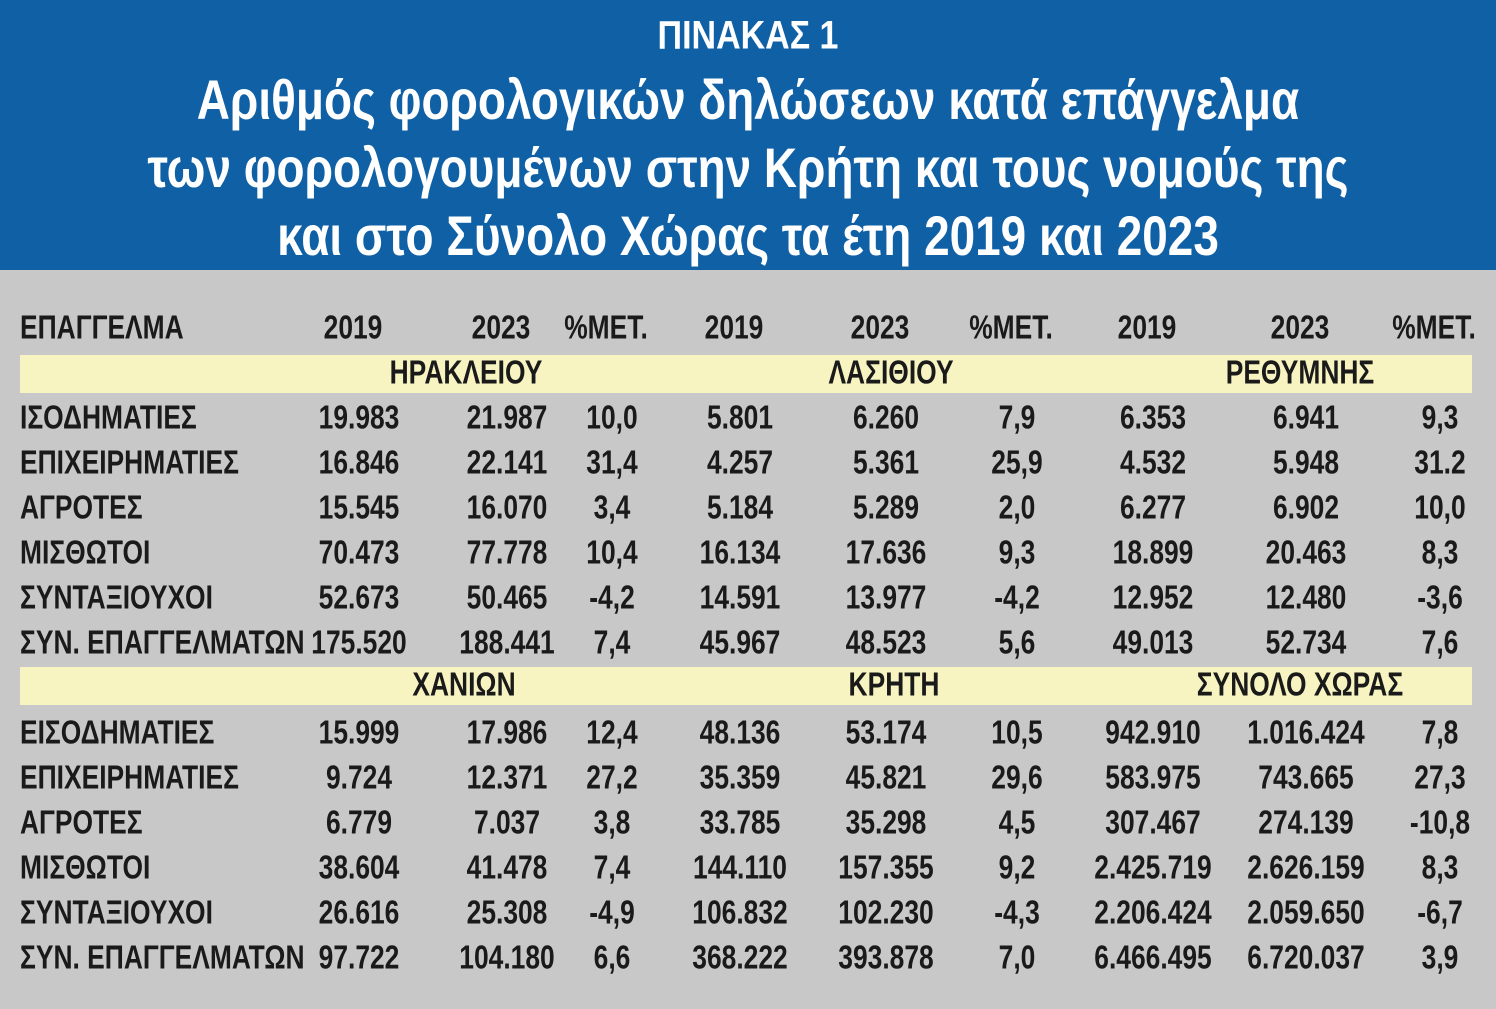 Image resolution: width=1496 pixels, height=1009 pixels. Describe the element at coordinates (740, 463) in the screenshot. I see `cell: 4.257` at that location.